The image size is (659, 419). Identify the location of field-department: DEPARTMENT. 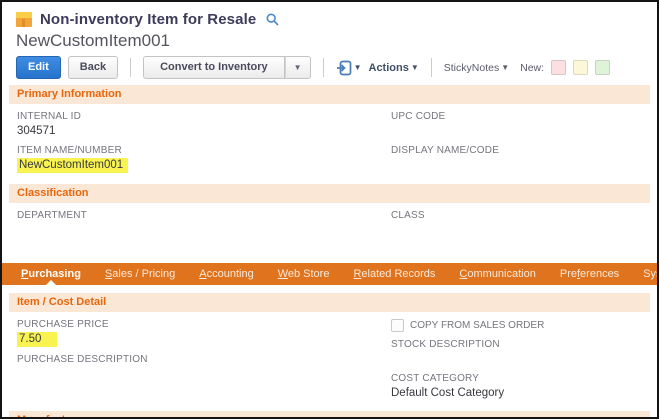
(204, 223).